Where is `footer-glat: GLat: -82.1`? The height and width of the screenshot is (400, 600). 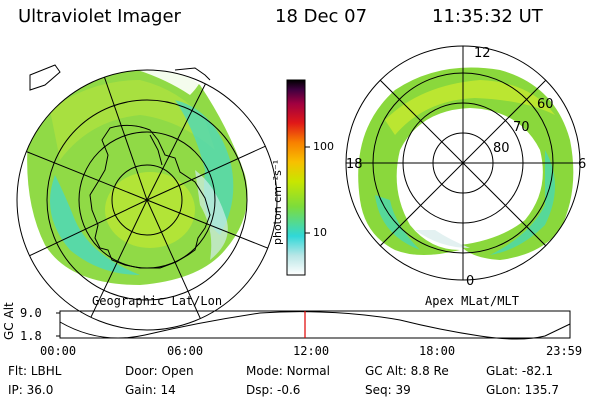
footer-glat: GLat: -82.1 is located at coordinates (519, 371).